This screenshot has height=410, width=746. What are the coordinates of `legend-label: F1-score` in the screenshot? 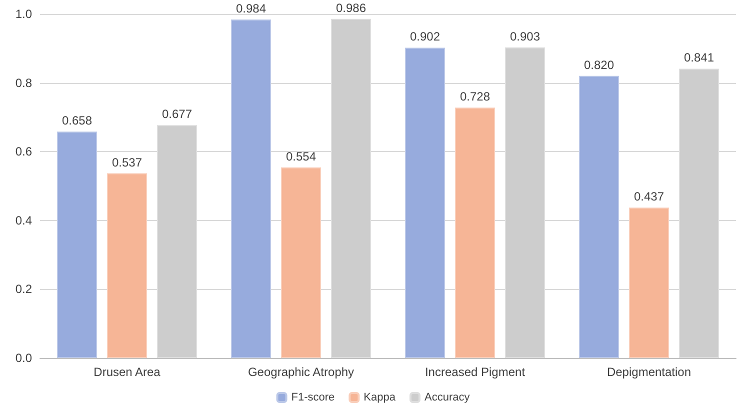 It's located at (313, 398).